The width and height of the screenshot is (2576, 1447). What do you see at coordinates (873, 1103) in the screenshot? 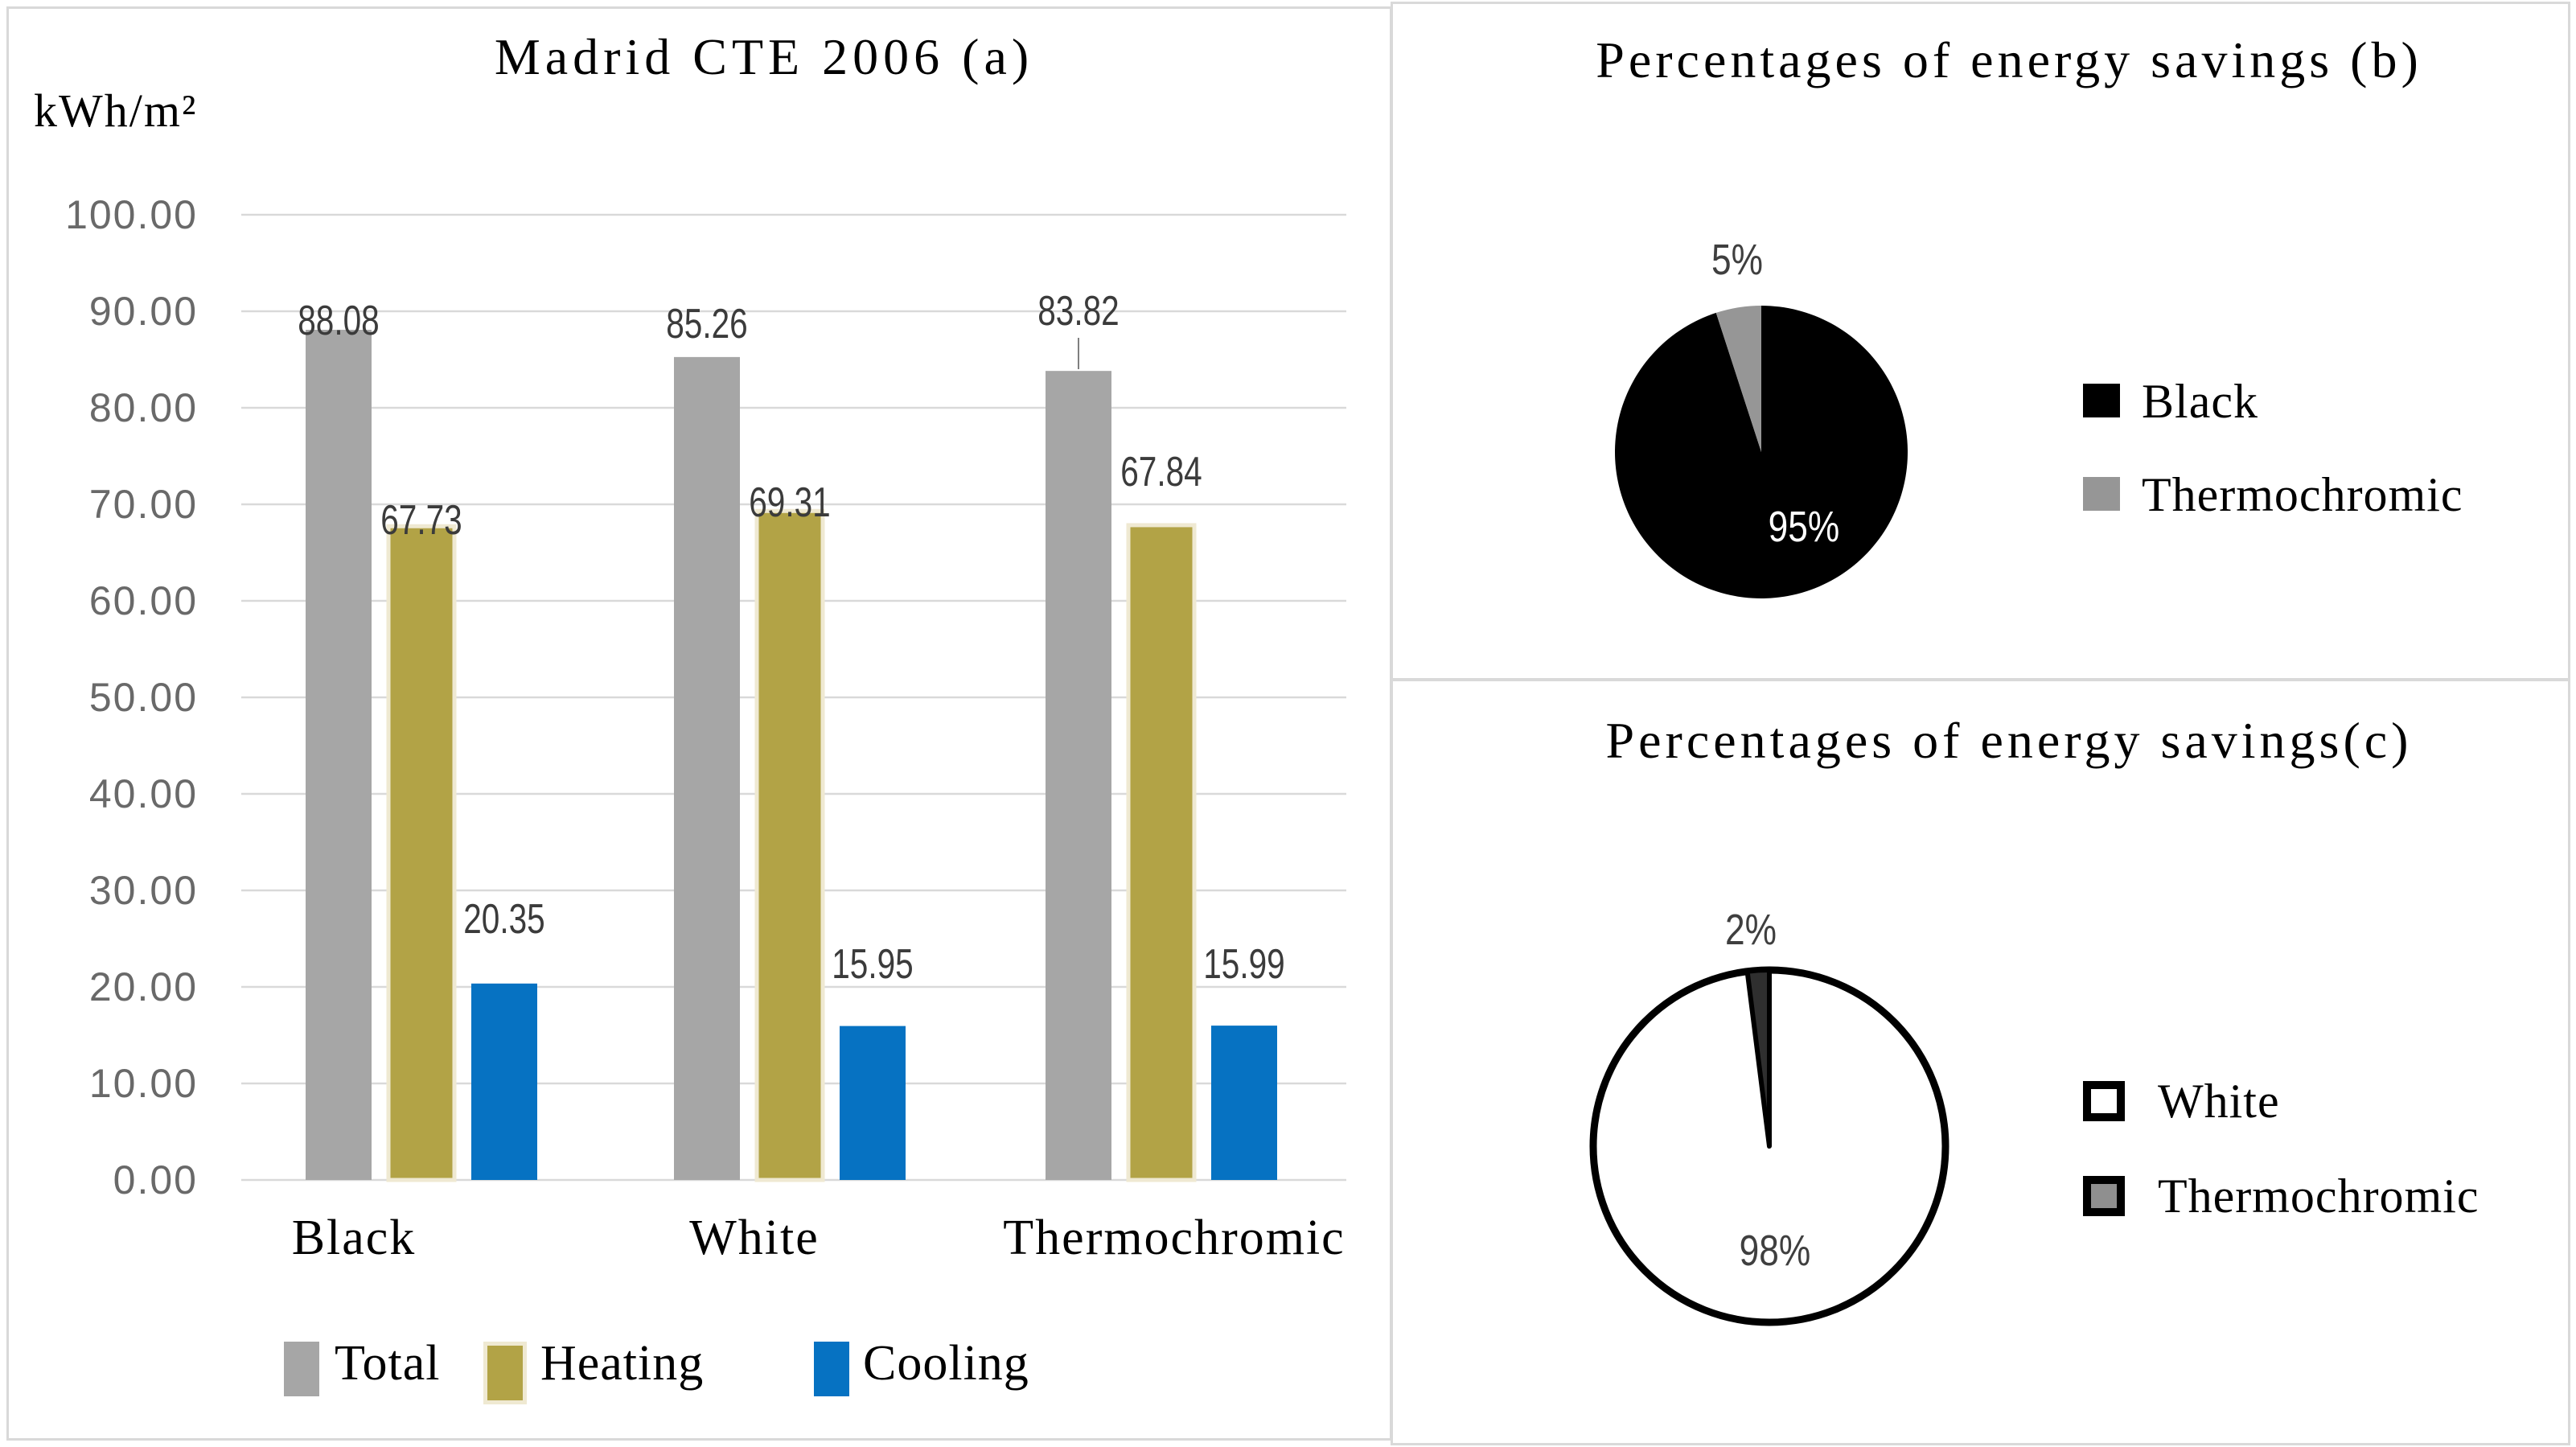
I see `bar-cooling-white` at bounding box center [873, 1103].